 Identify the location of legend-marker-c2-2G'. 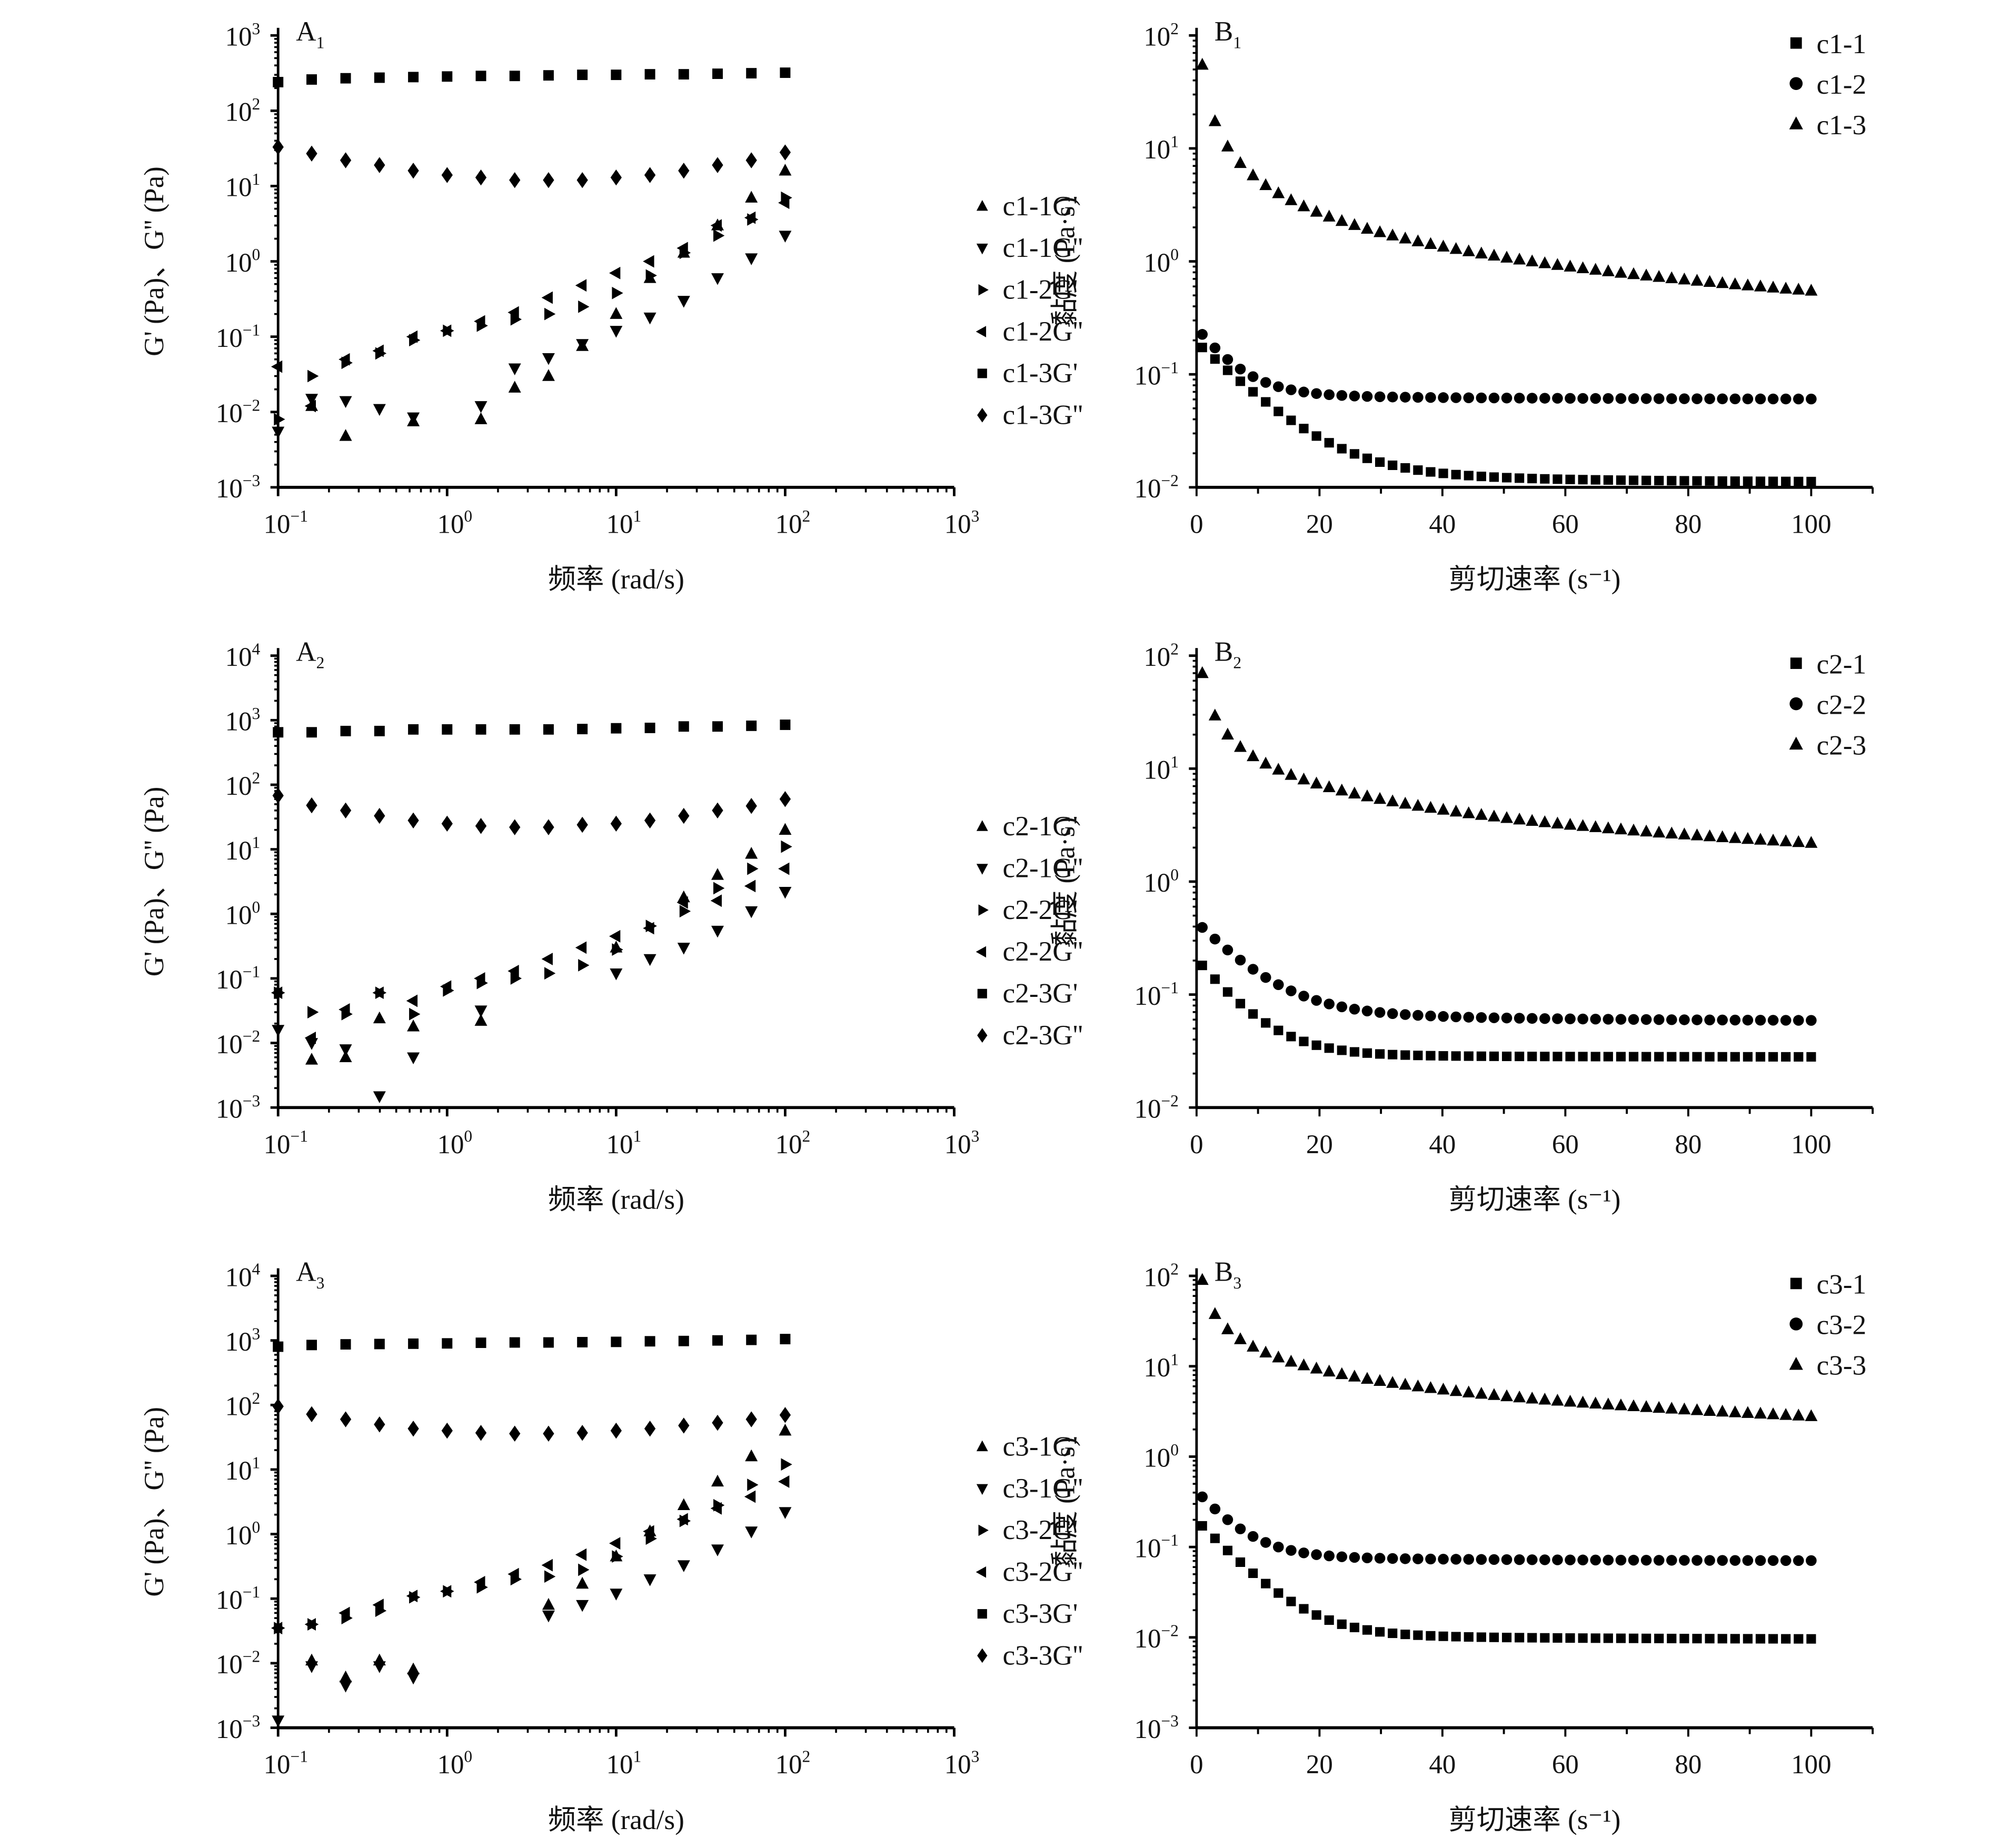
(984, 910).